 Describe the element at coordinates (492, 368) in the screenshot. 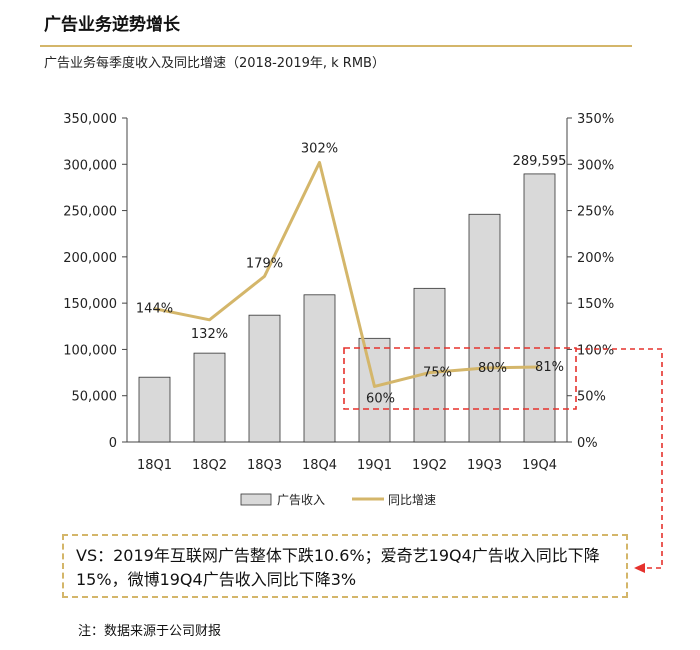

I see `line-data-label: 80%` at that location.